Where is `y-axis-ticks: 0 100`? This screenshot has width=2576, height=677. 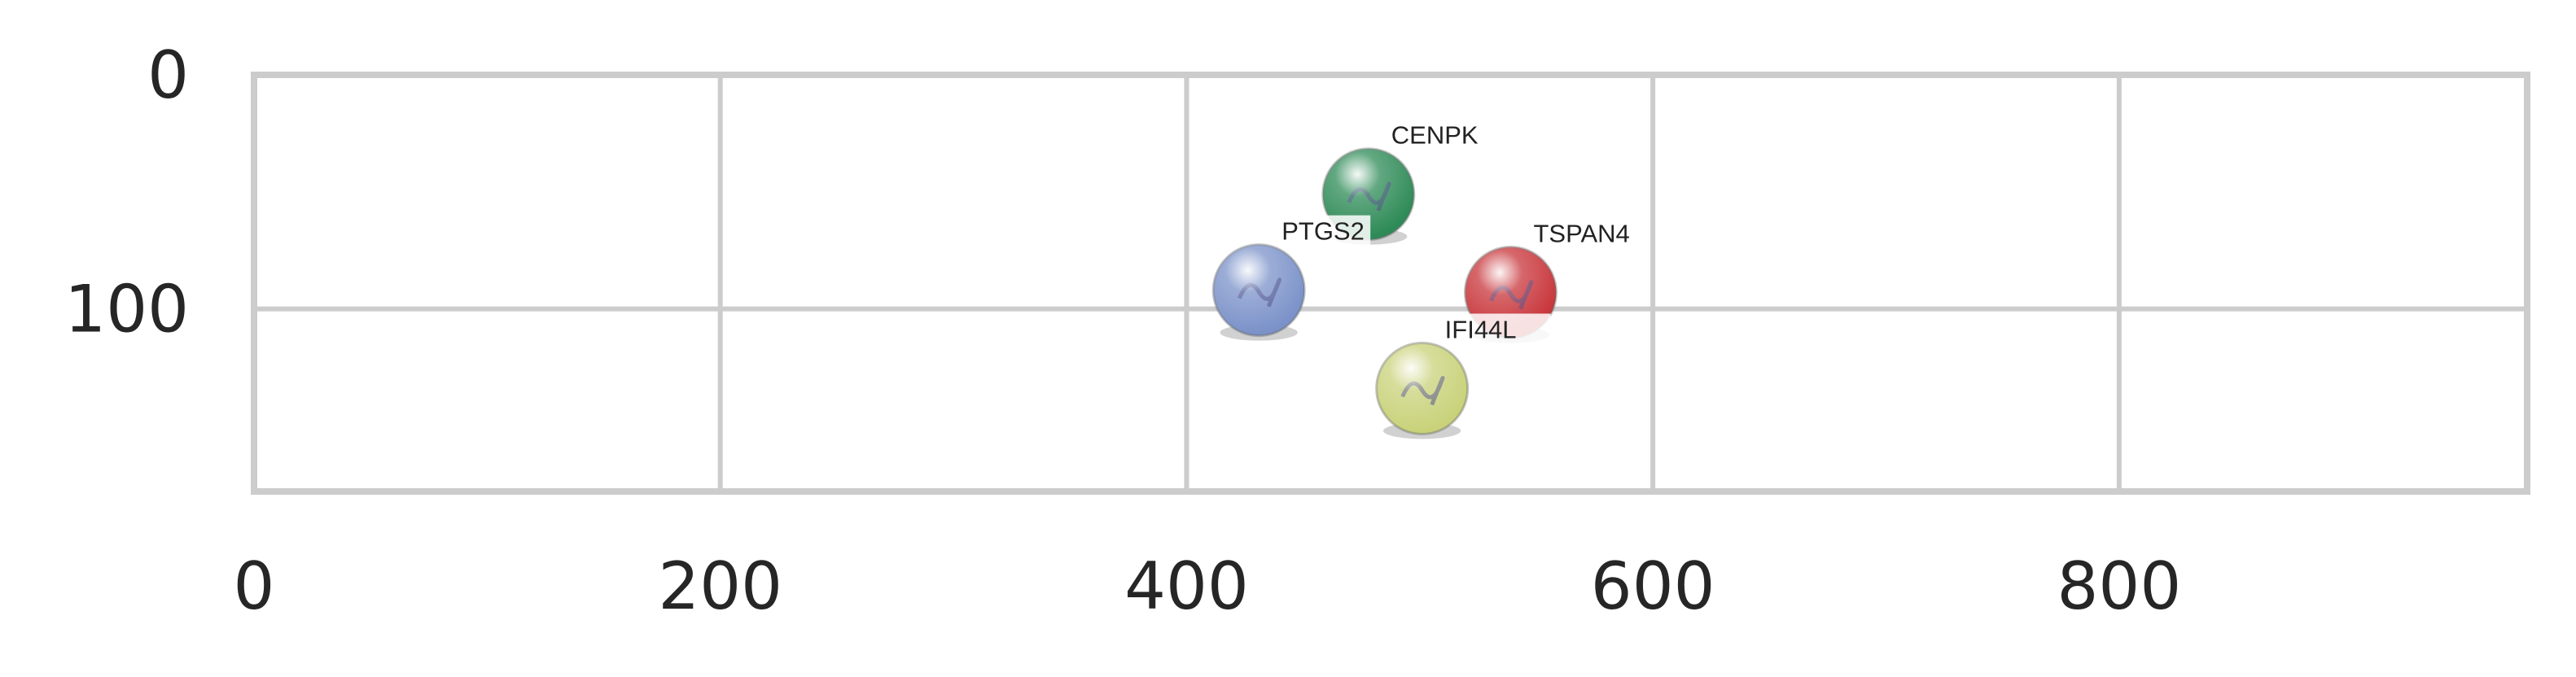 y-axis-ticks: 0 100 is located at coordinates (126, 192).